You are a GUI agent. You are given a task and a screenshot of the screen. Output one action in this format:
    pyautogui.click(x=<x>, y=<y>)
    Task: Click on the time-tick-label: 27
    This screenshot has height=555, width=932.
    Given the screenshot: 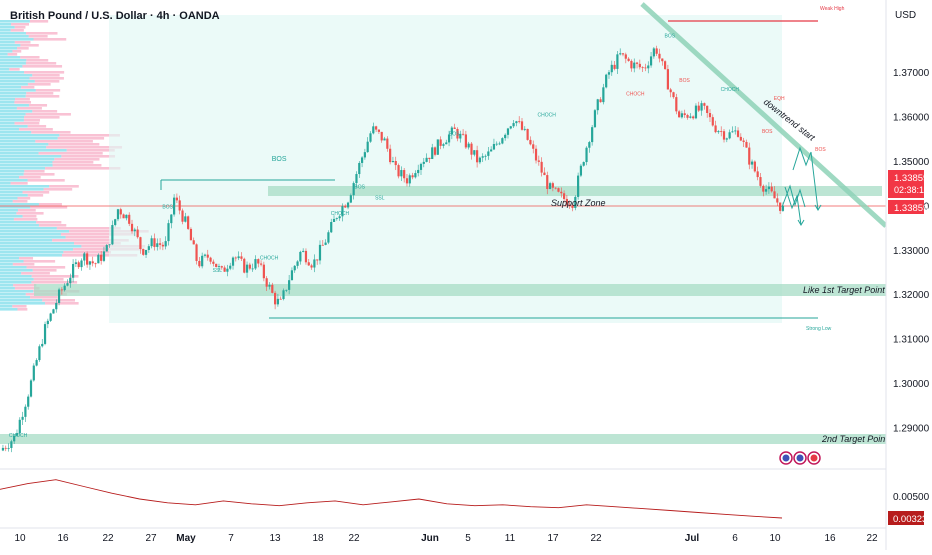 What is the action you would take?
    pyautogui.click(x=151, y=538)
    